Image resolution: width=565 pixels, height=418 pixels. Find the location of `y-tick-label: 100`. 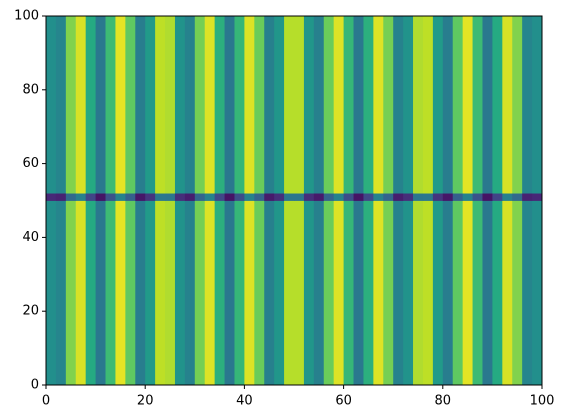

y-tick-label: 100 is located at coordinates (26, 16).